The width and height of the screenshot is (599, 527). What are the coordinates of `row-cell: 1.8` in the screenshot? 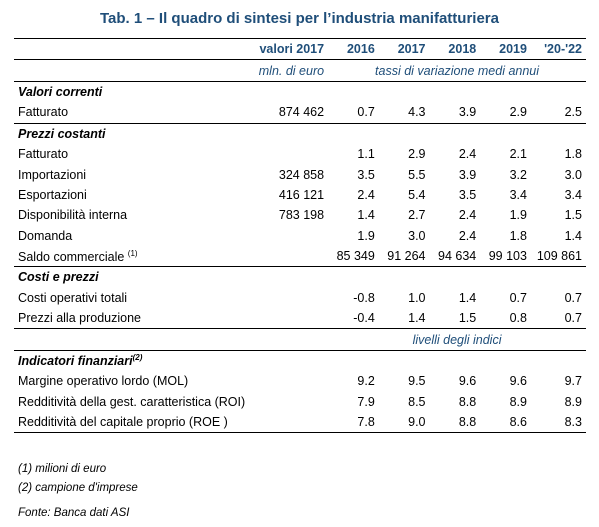 It's located at (573, 154).